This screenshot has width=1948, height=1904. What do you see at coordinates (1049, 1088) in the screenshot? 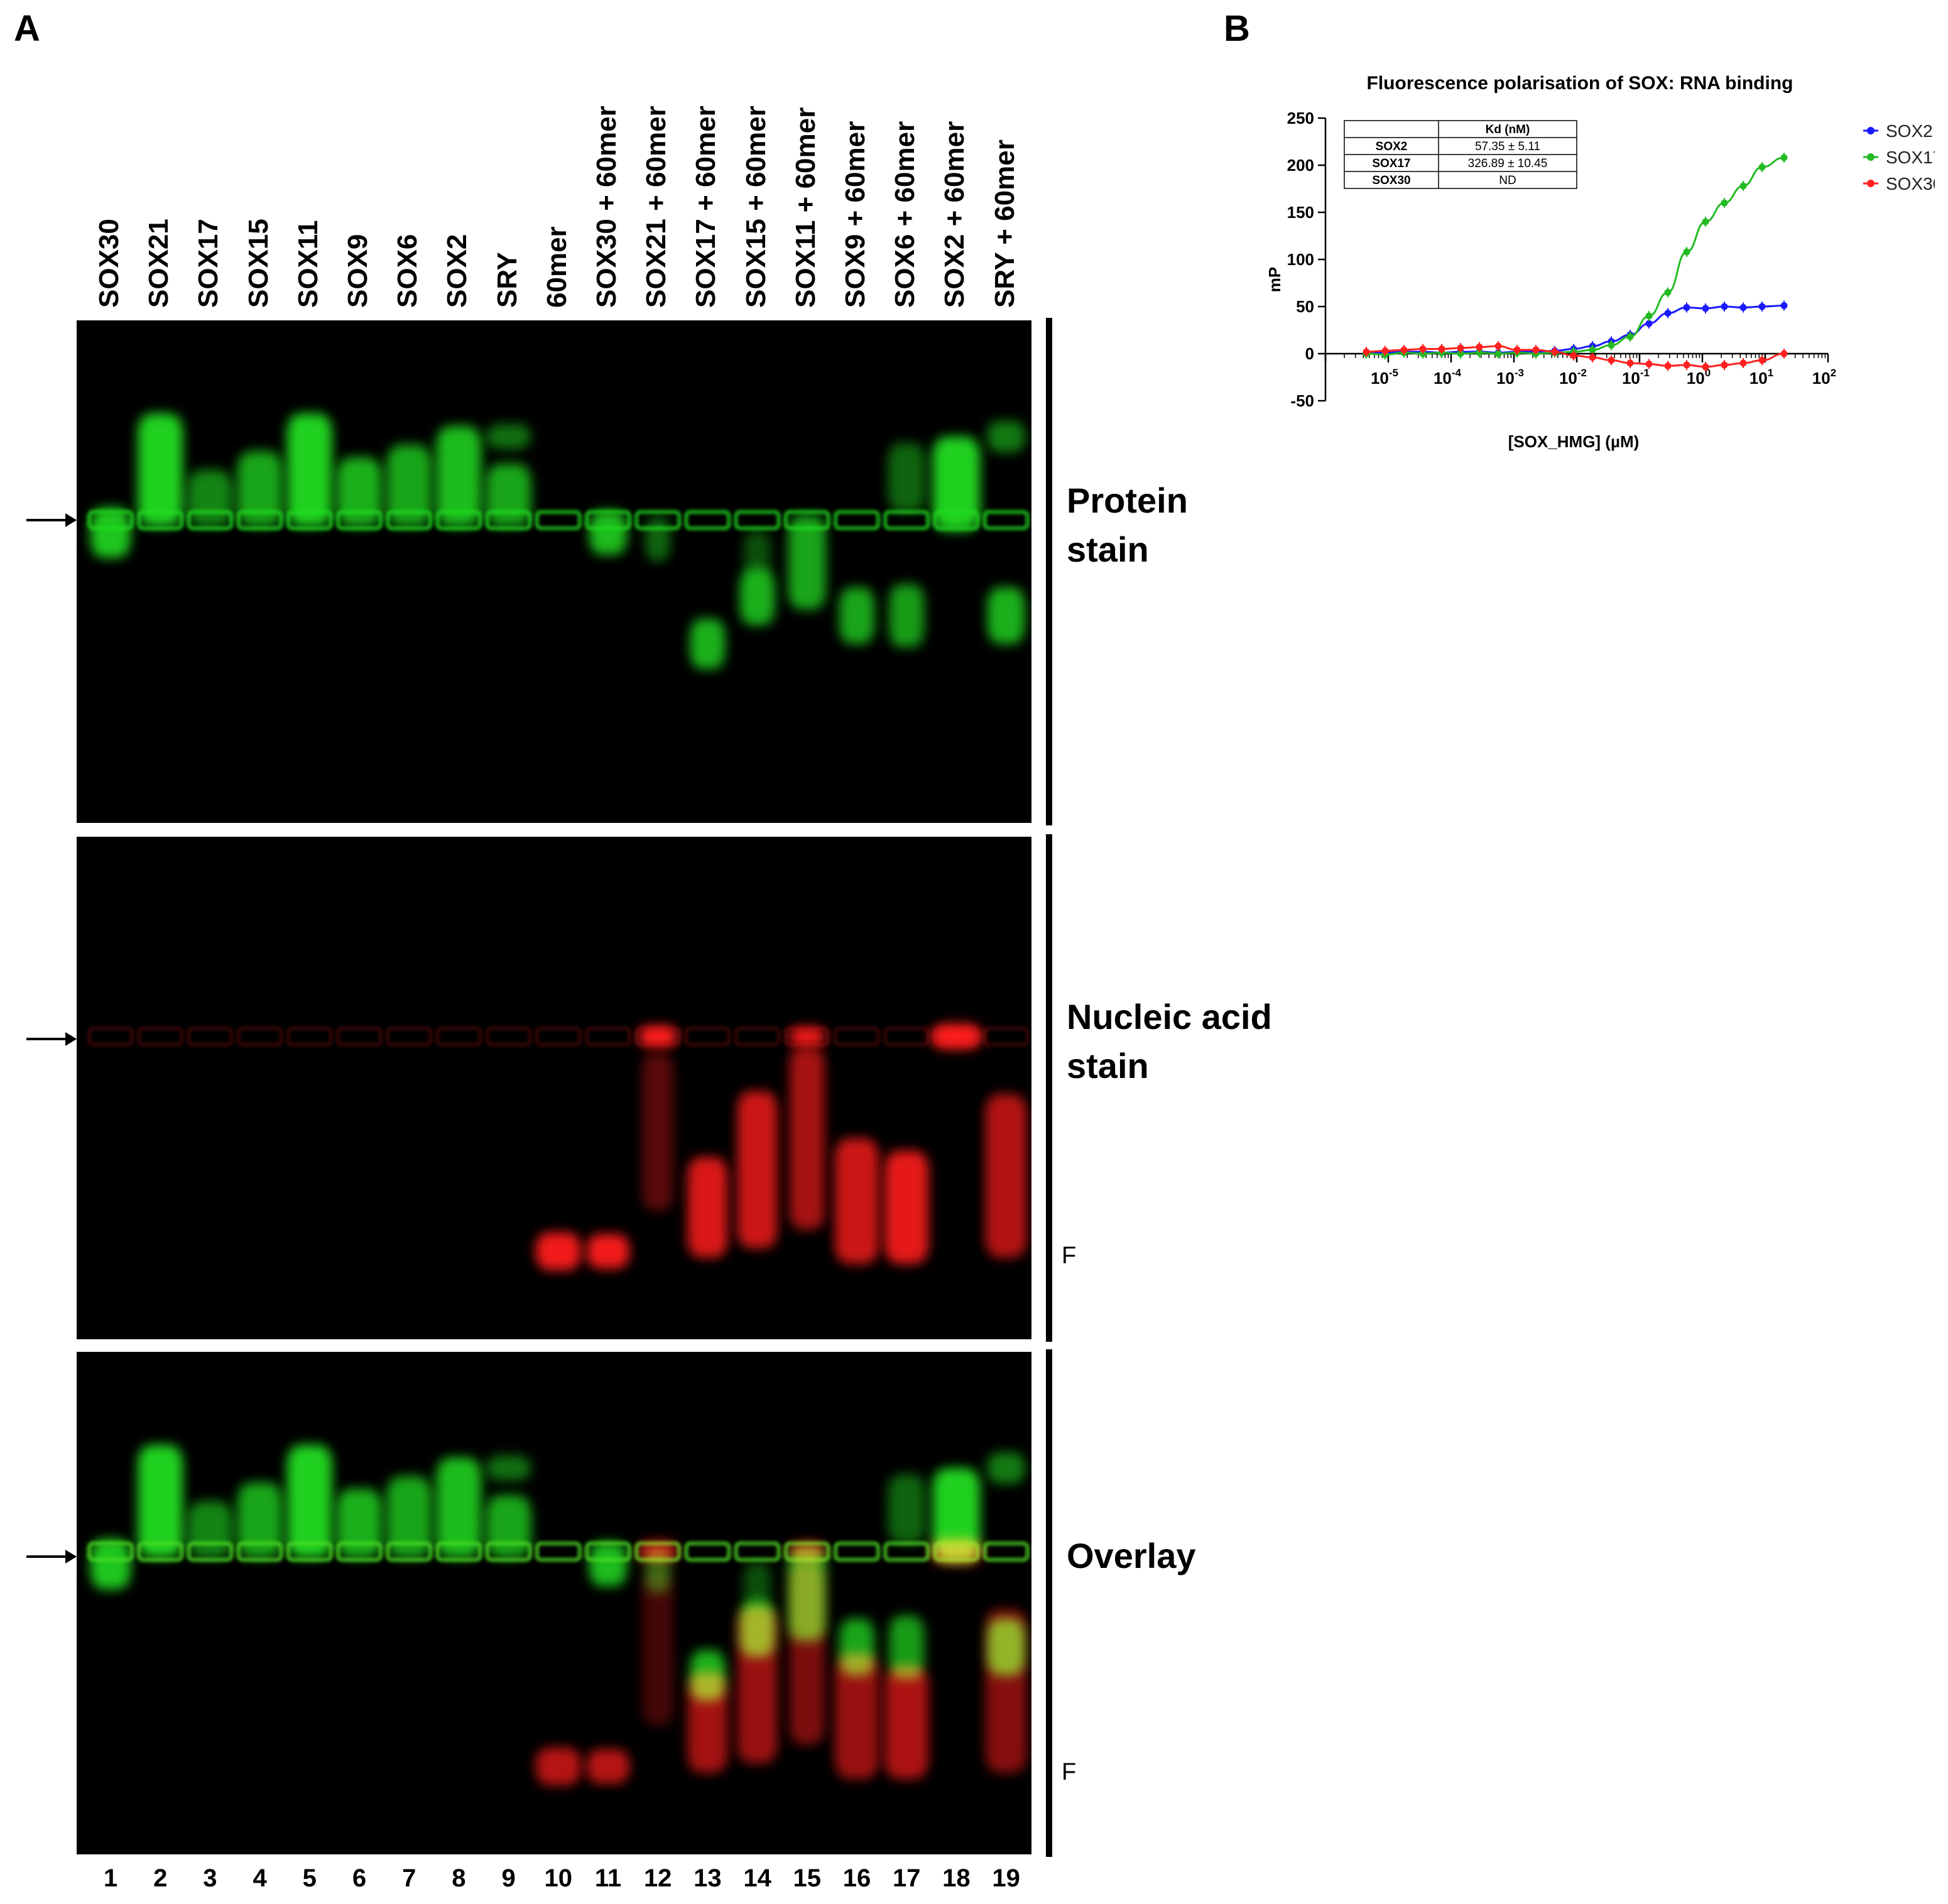
I see `nucleic-stain-divider` at bounding box center [1049, 1088].